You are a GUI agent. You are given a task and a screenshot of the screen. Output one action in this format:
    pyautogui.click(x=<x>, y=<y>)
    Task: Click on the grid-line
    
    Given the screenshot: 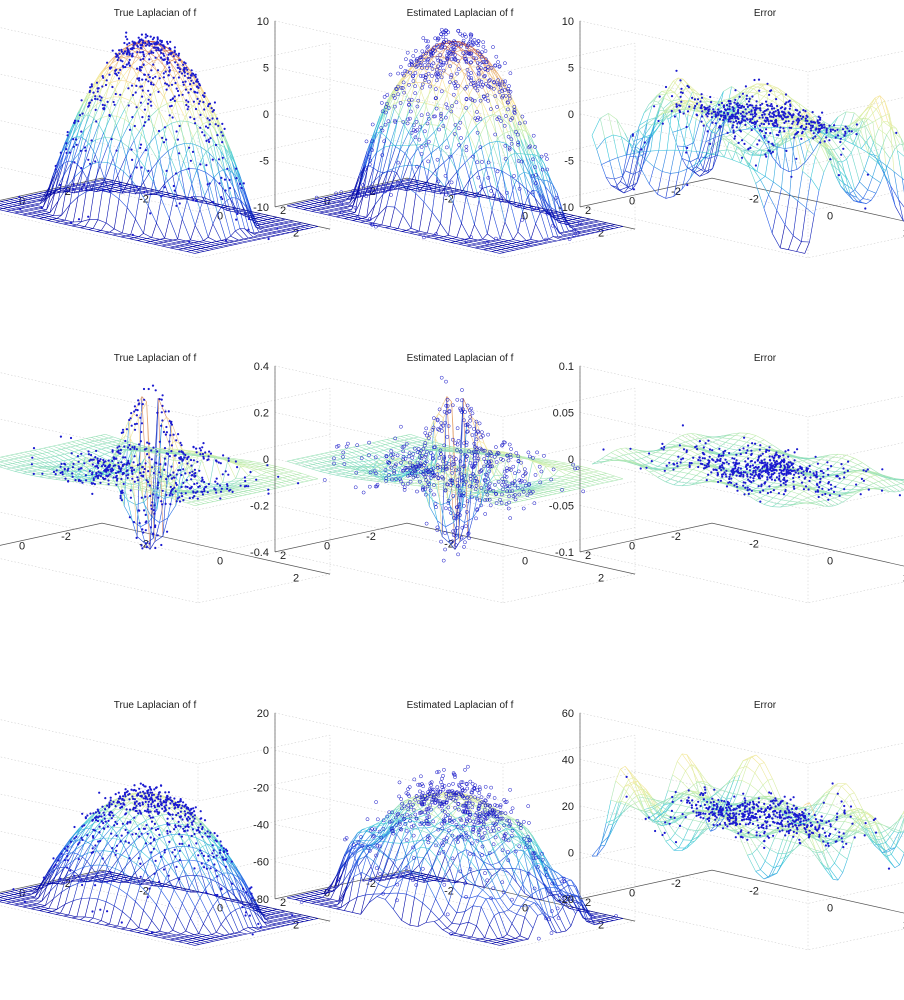 What is the action you would take?
    pyautogui.click(x=455, y=93)
    